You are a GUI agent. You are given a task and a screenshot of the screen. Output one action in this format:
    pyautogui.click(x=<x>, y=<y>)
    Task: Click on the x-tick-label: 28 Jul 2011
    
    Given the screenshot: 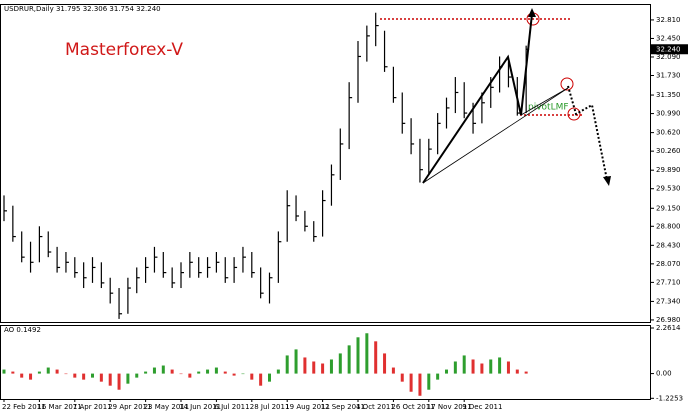 What is the action you would take?
    pyautogui.click(x=270, y=407)
    